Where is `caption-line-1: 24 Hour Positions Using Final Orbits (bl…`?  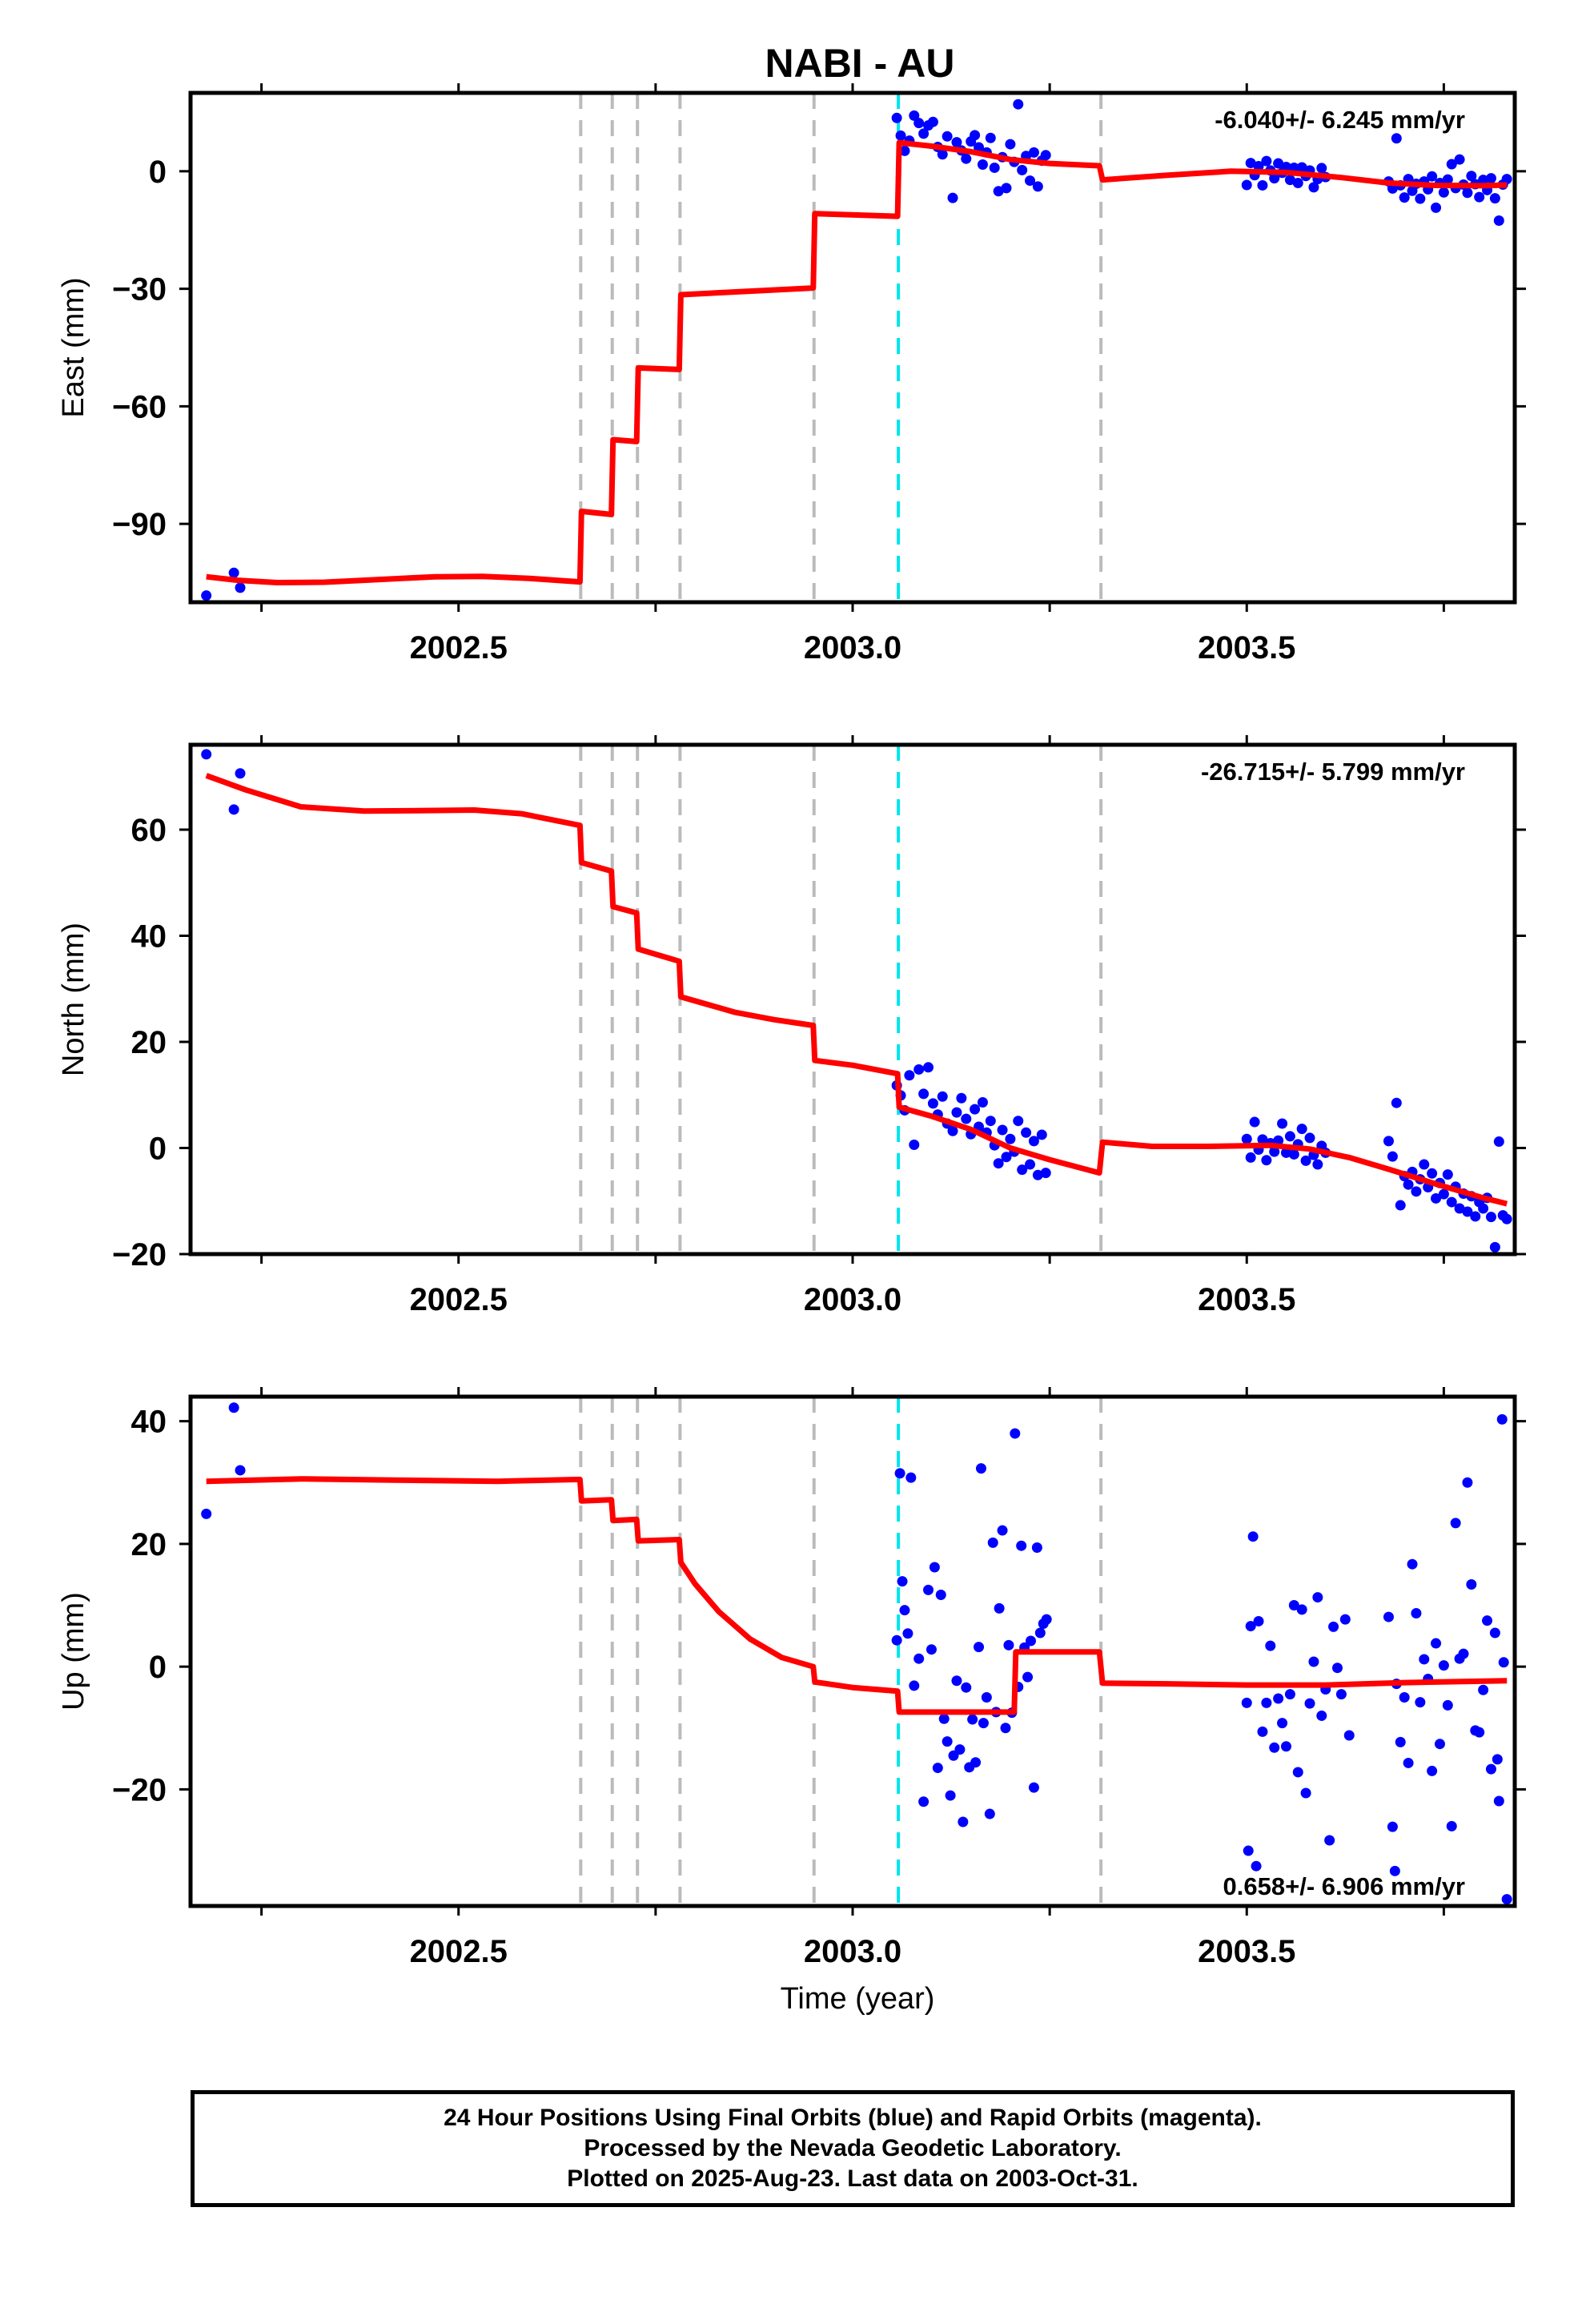 caption-line-1: 24 Hour Positions Using Final Orbits (bl… is located at coordinates (853, 2118).